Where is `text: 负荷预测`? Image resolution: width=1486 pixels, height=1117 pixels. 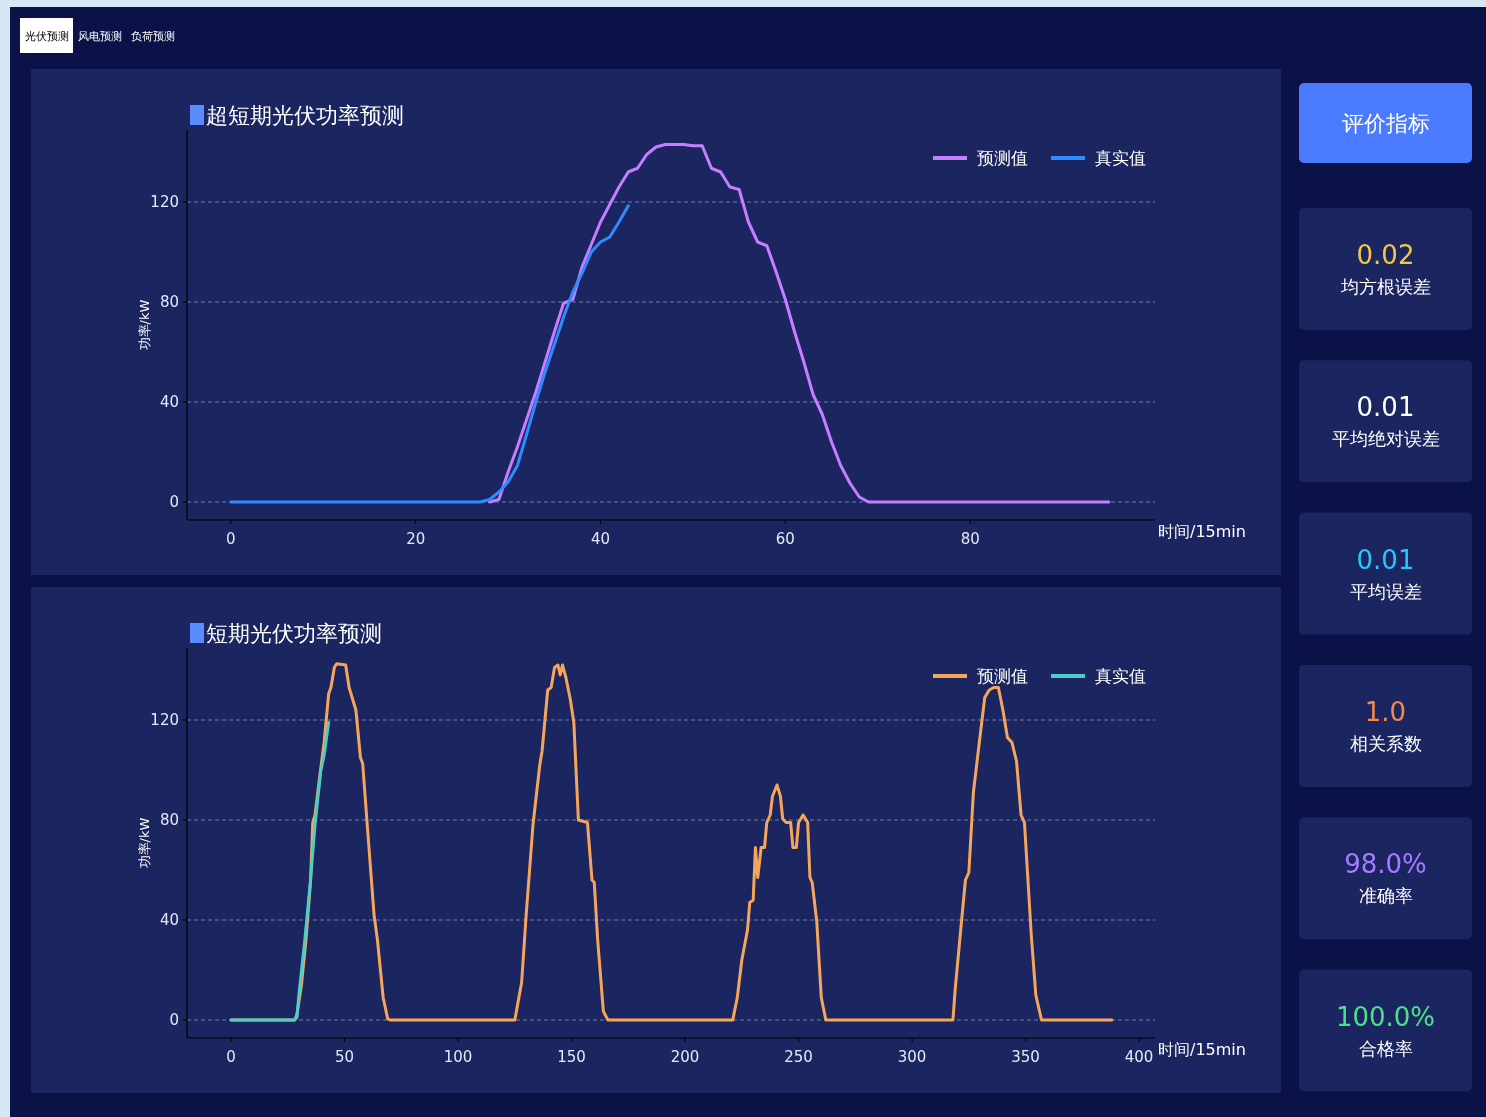
text: 负荷预测 is located at coordinates (152, 36).